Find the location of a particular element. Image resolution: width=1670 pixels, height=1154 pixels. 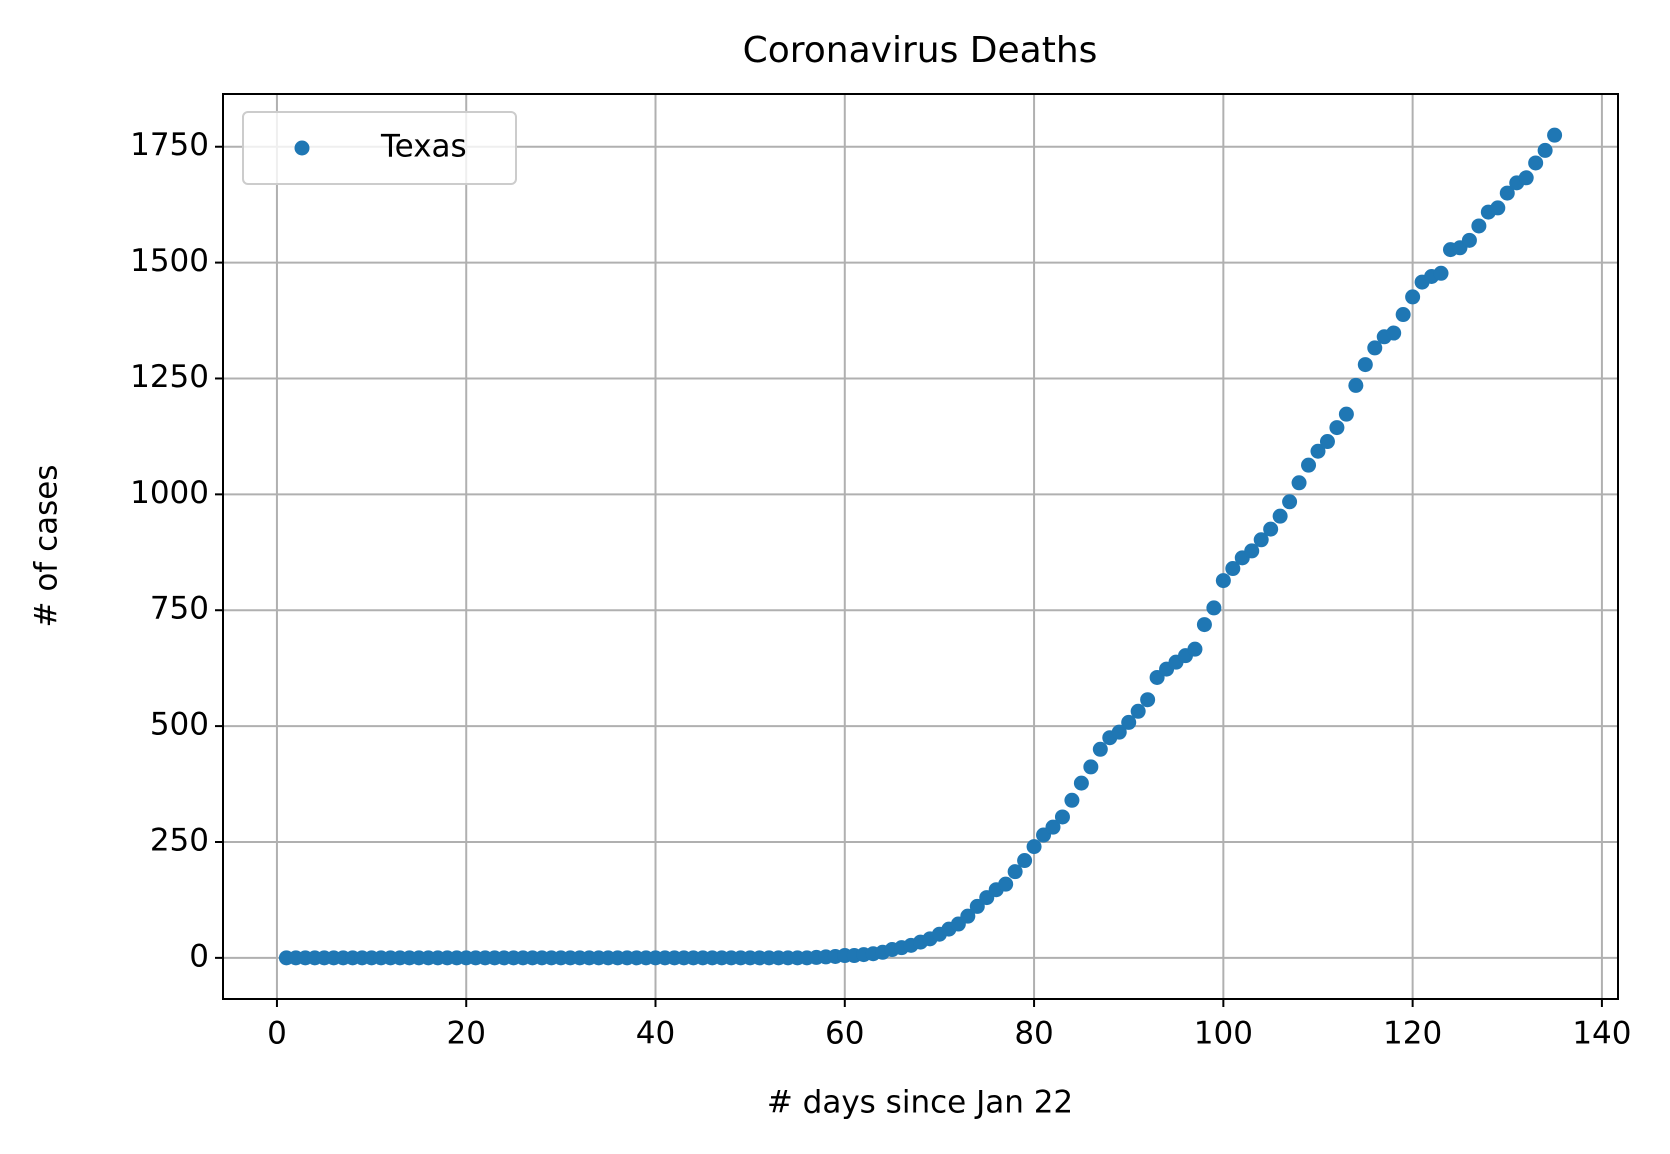

legend-label: Texas is located at coordinates (423, 147).